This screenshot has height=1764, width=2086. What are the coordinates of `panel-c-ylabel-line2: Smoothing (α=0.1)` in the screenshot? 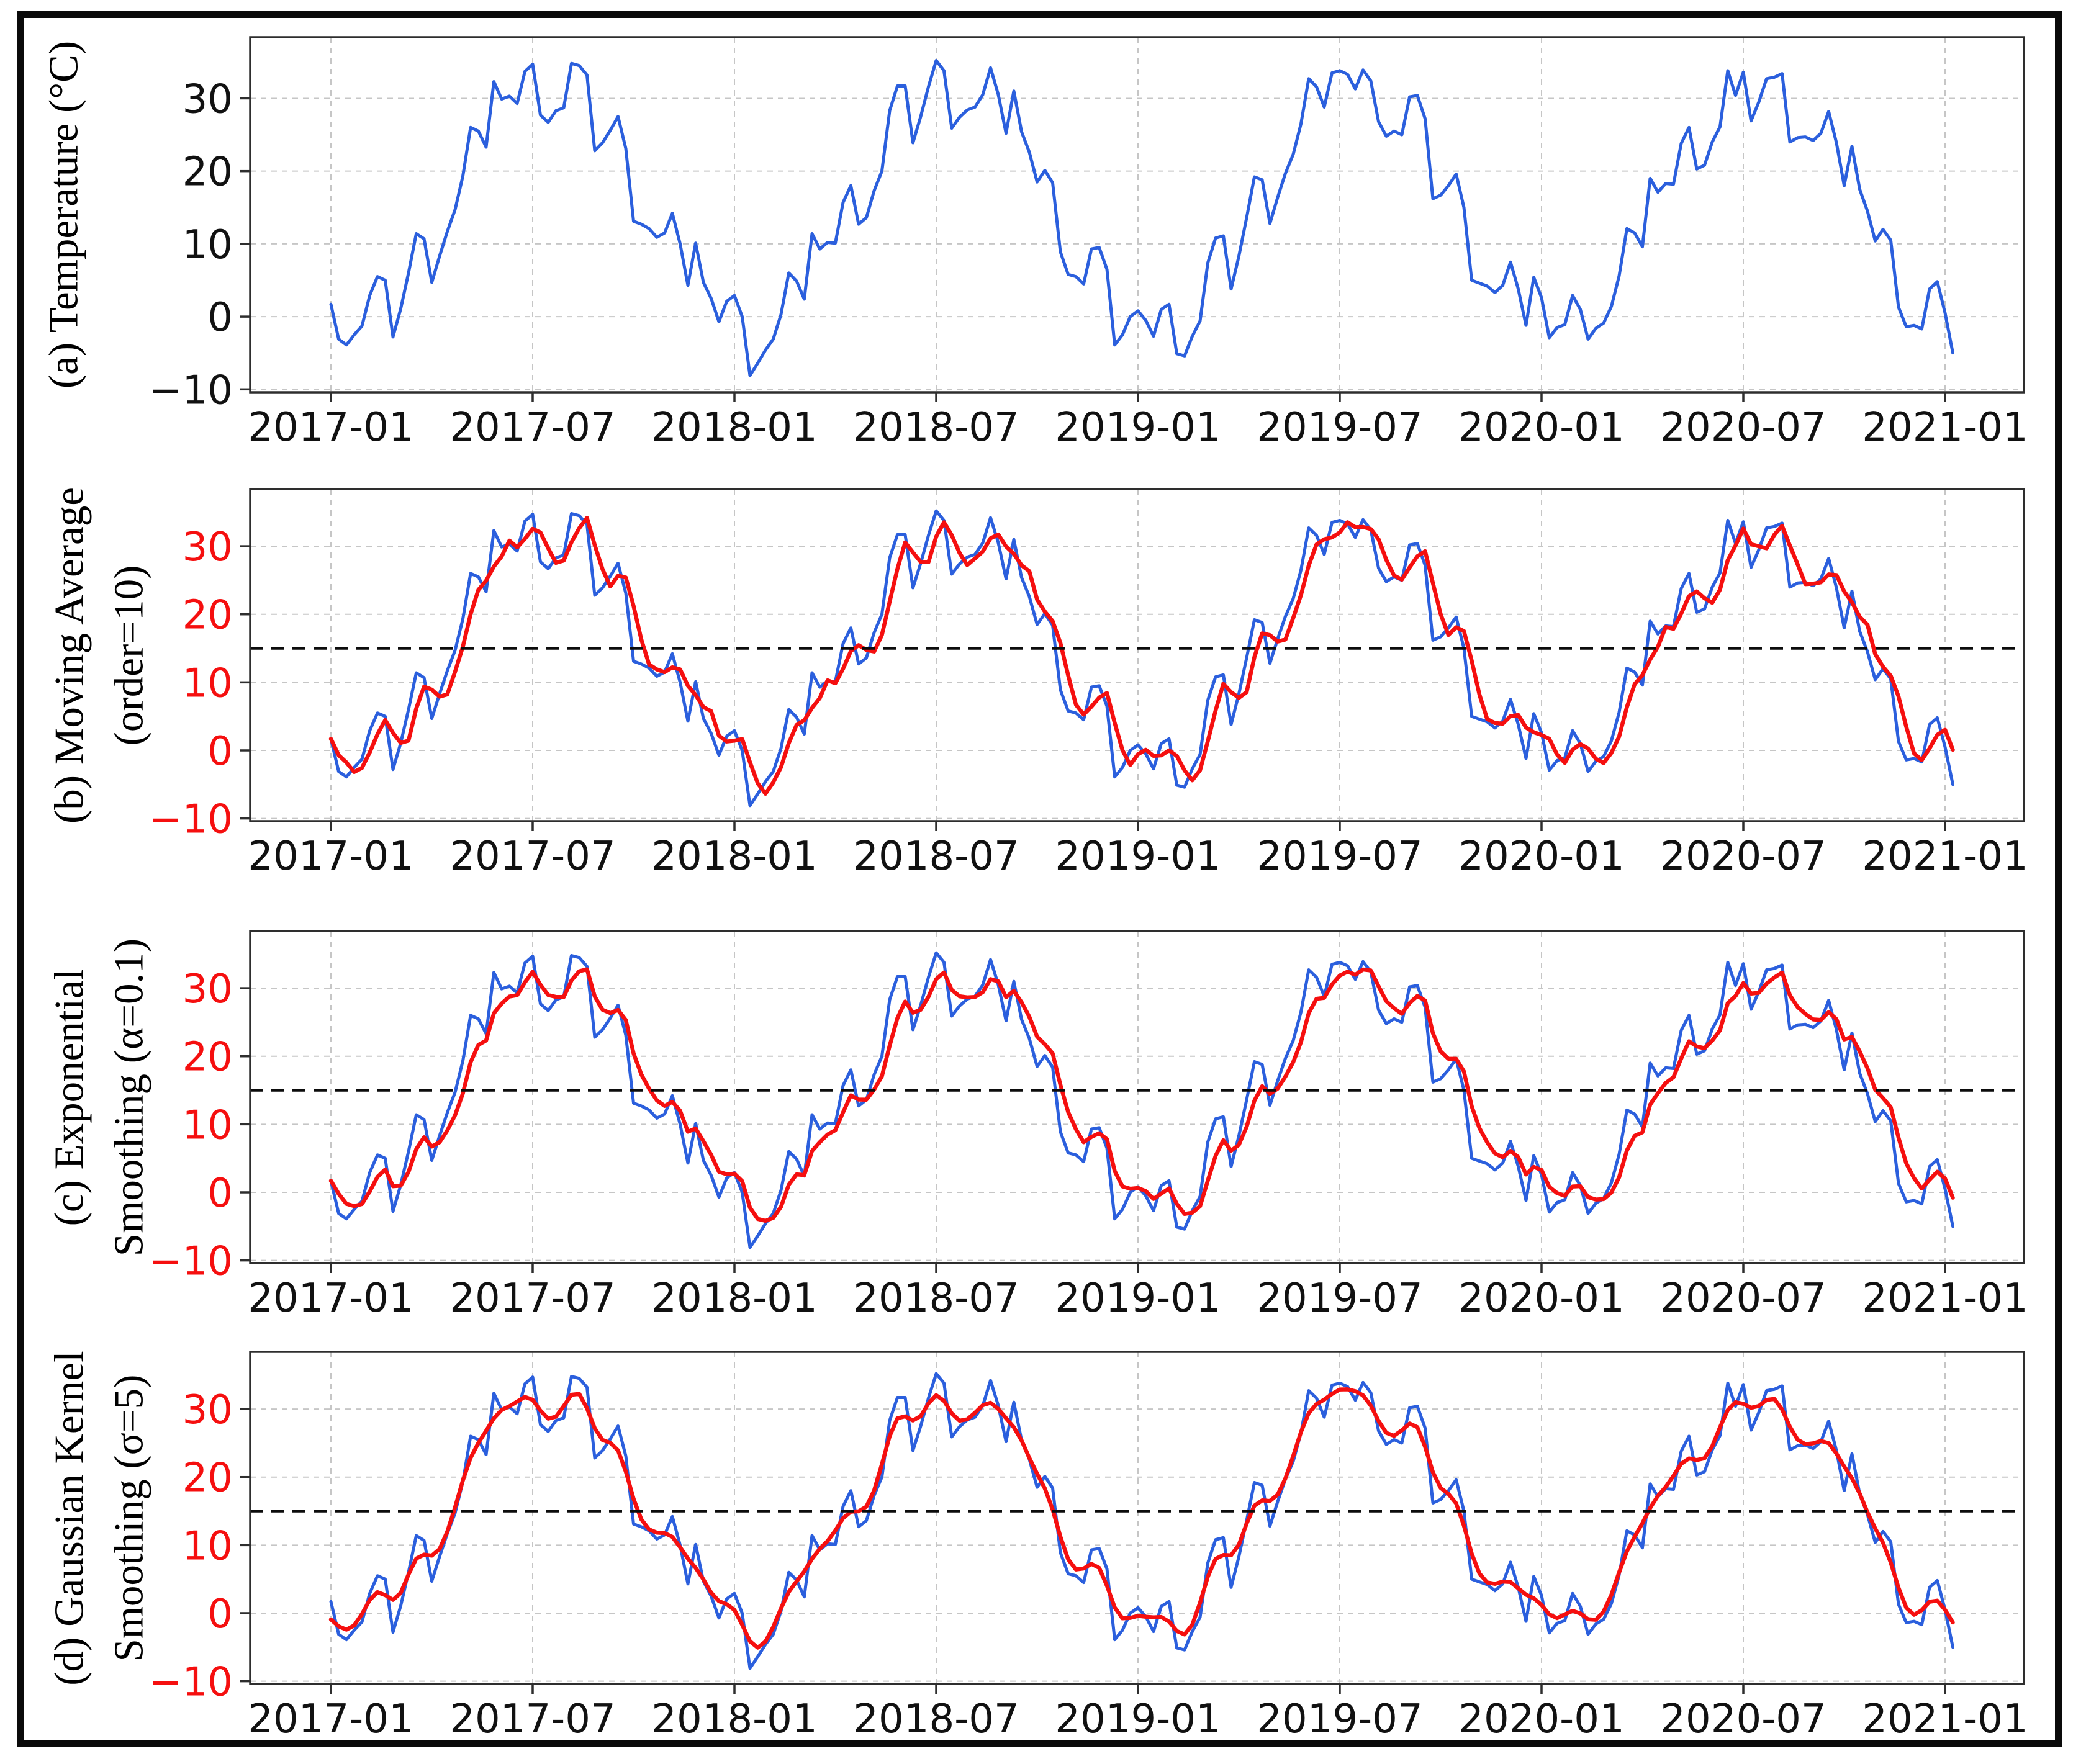 It's located at (129, 1097).